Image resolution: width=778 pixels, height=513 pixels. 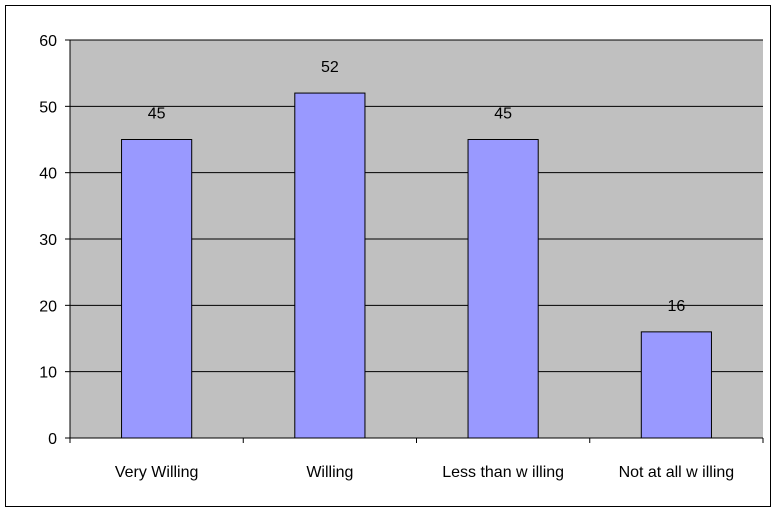 I want to click on y-tick-label: 30, so click(x=48, y=240).